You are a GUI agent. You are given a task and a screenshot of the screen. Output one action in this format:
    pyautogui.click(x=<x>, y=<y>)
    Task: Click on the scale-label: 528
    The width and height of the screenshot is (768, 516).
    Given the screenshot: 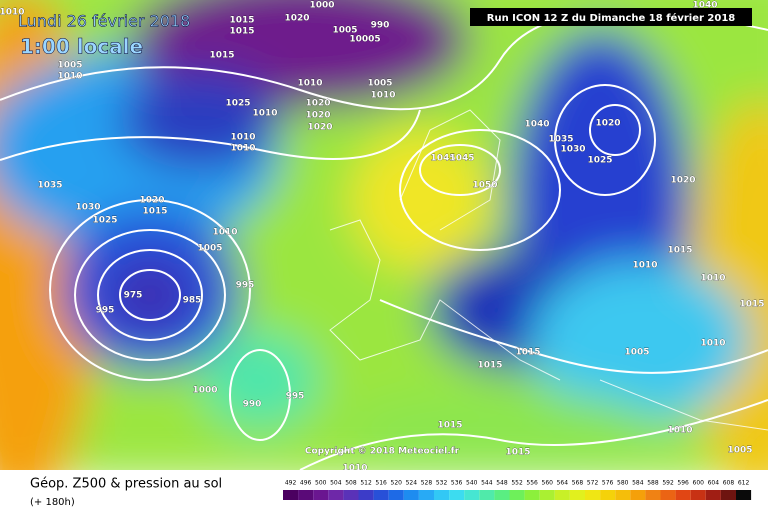 What is the action you would take?
    pyautogui.click(x=427, y=483)
    